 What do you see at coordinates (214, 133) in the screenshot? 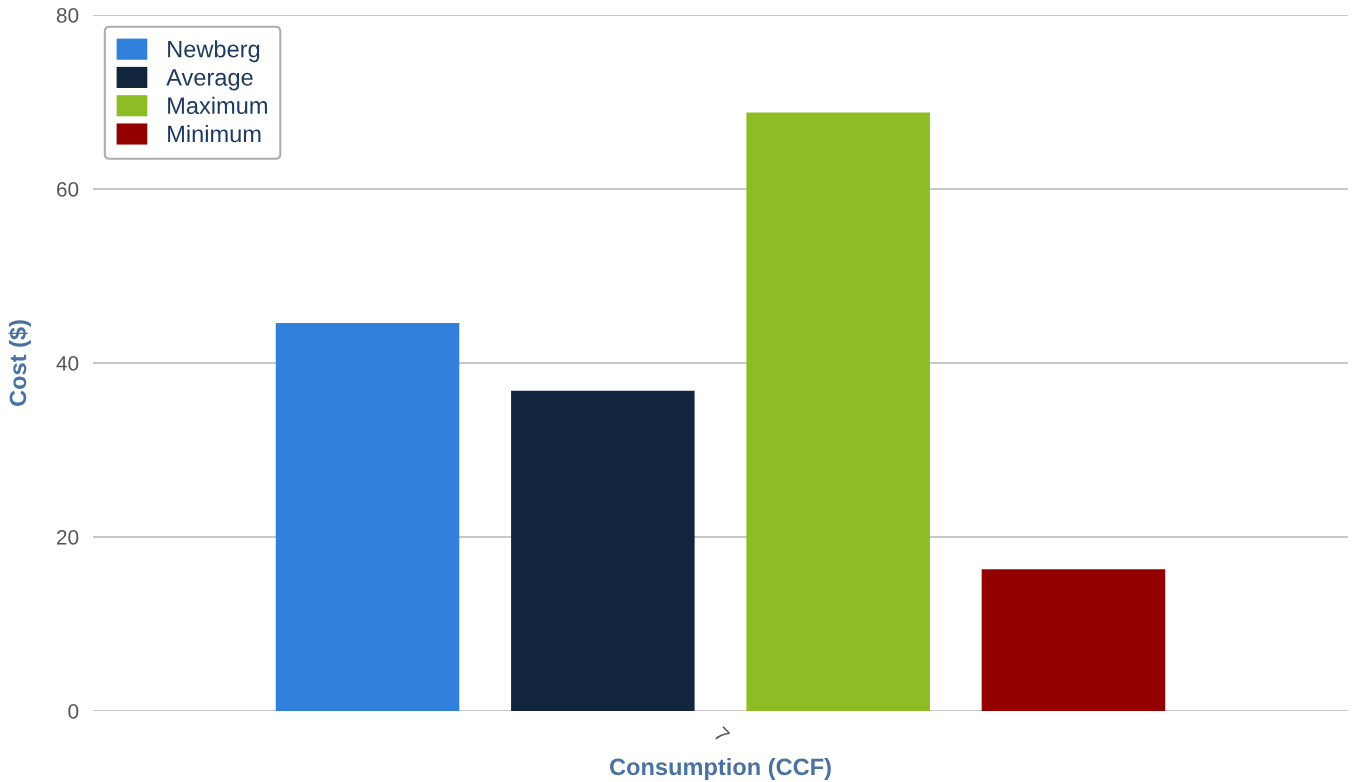
I see `legend-label: Minimum` at bounding box center [214, 133].